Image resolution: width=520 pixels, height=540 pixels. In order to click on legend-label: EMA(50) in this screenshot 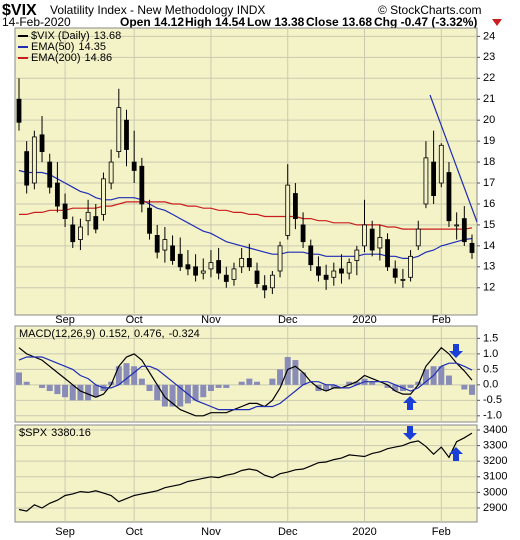, I will do `click(52, 47)`.